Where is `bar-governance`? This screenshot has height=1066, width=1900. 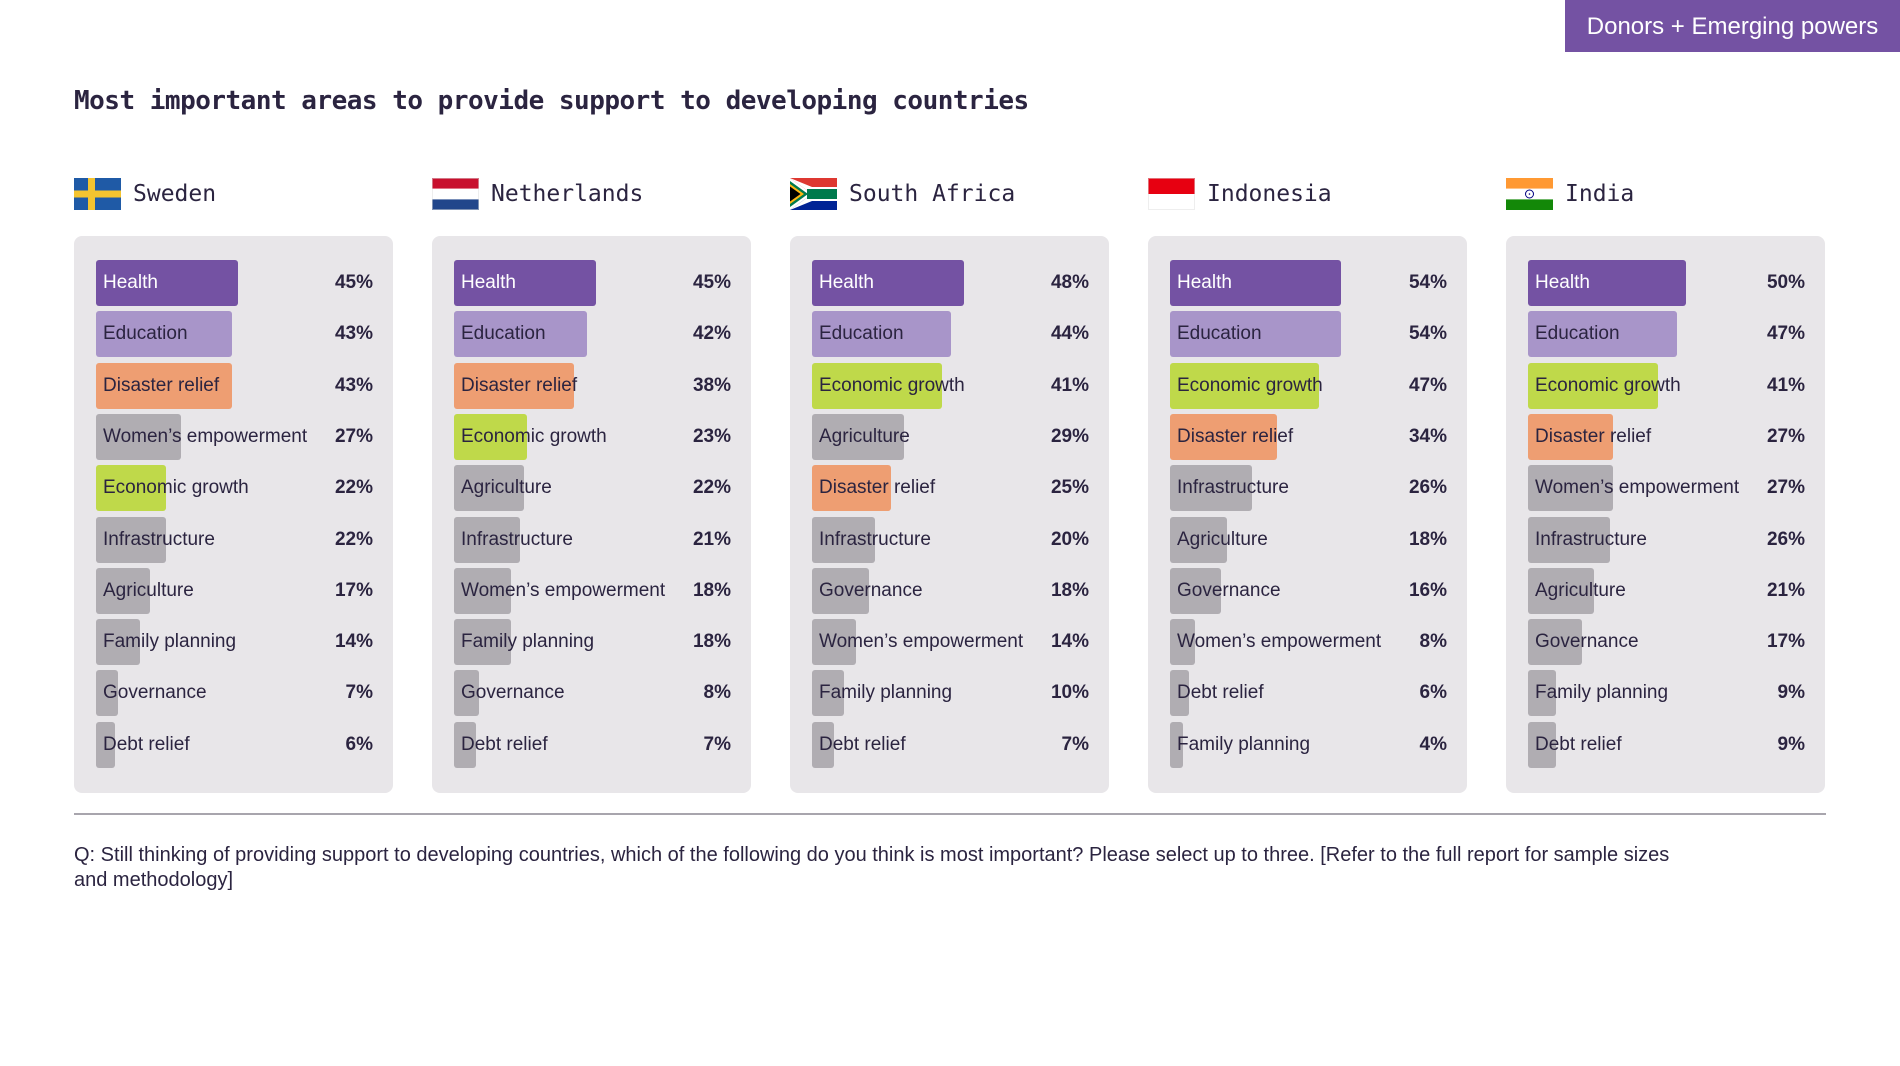 bar-governance is located at coordinates (1555, 642).